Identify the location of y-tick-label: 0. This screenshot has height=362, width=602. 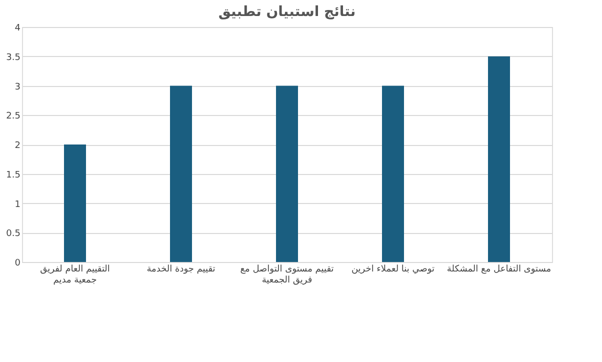
(17, 263).